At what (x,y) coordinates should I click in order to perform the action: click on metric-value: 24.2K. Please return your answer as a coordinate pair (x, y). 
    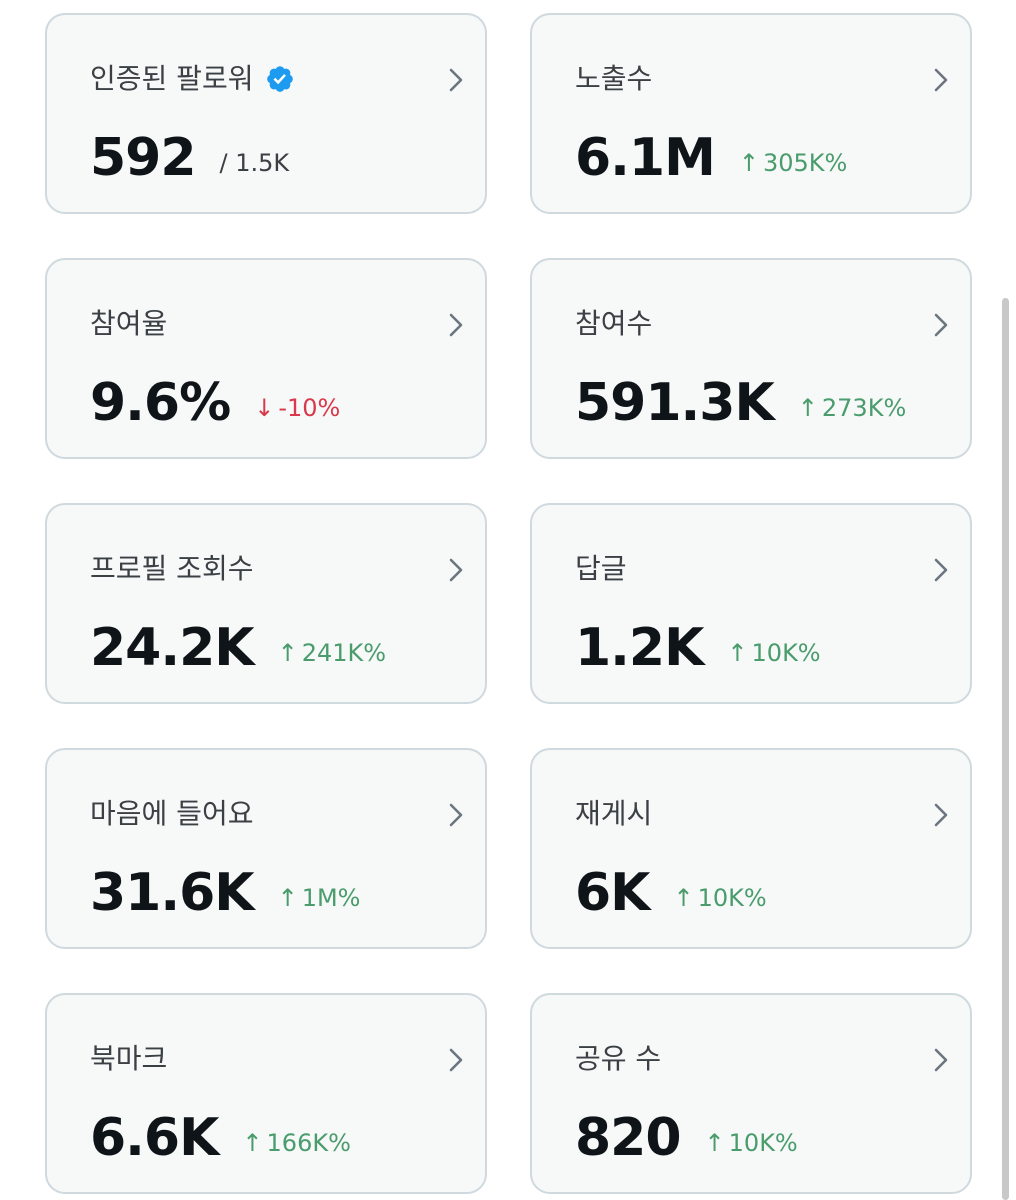
    Looking at the image, I should click on (172, 648).